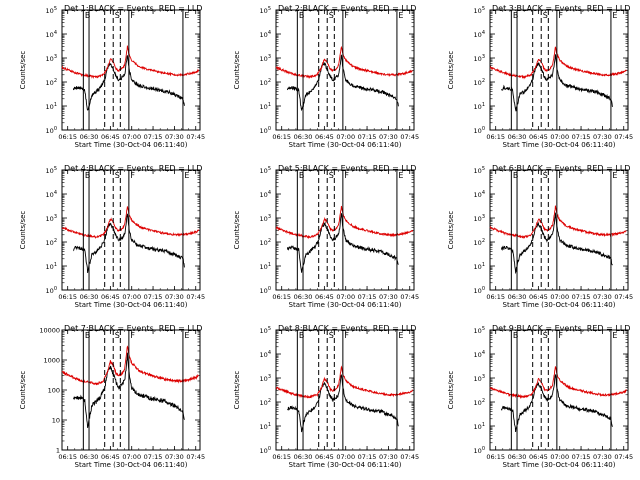 The height and width of the screenshot is (480, 640). Describe the element at coordinates (133, 168) in the screenshot. I see `panel-title: Det 4:BLACK = Events, RED = LLD` at that location.